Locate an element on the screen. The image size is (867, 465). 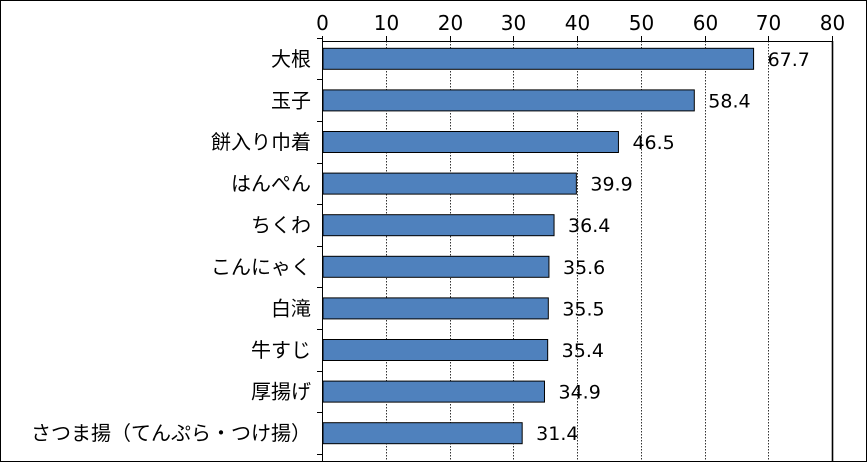
data-label-2: 58.4 is located at coordinates (729, 101).